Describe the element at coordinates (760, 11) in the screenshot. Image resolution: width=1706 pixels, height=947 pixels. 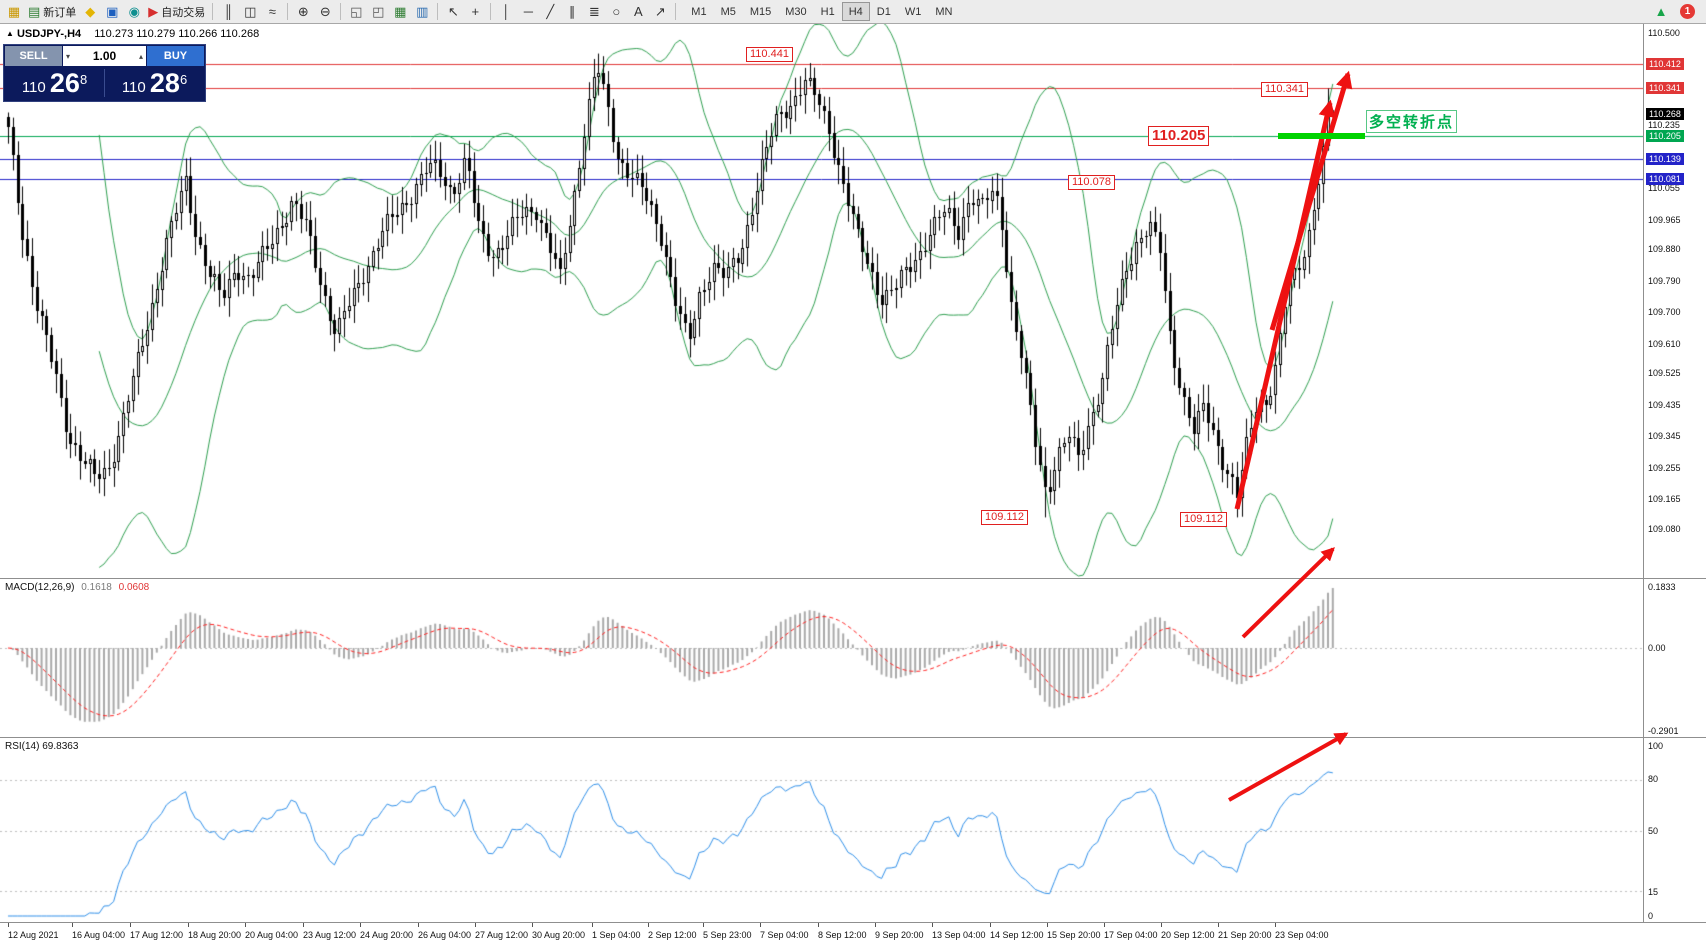
I see `timeframe-m15: M15` at that location.